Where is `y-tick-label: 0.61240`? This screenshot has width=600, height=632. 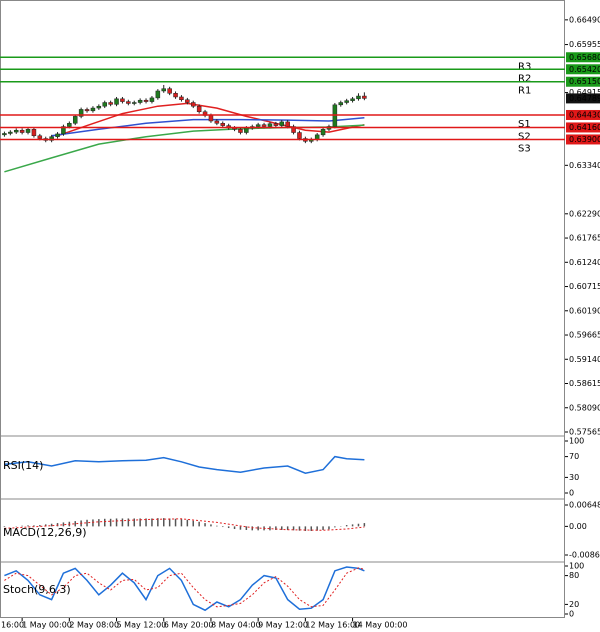
y-tick-label: 0.61240 is located at coordinates (584, 262).